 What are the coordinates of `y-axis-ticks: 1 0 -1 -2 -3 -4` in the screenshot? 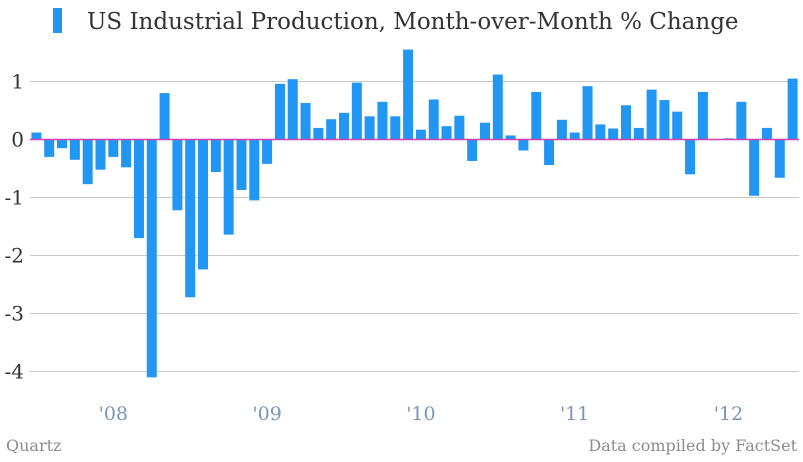 It's located at (14, 227).